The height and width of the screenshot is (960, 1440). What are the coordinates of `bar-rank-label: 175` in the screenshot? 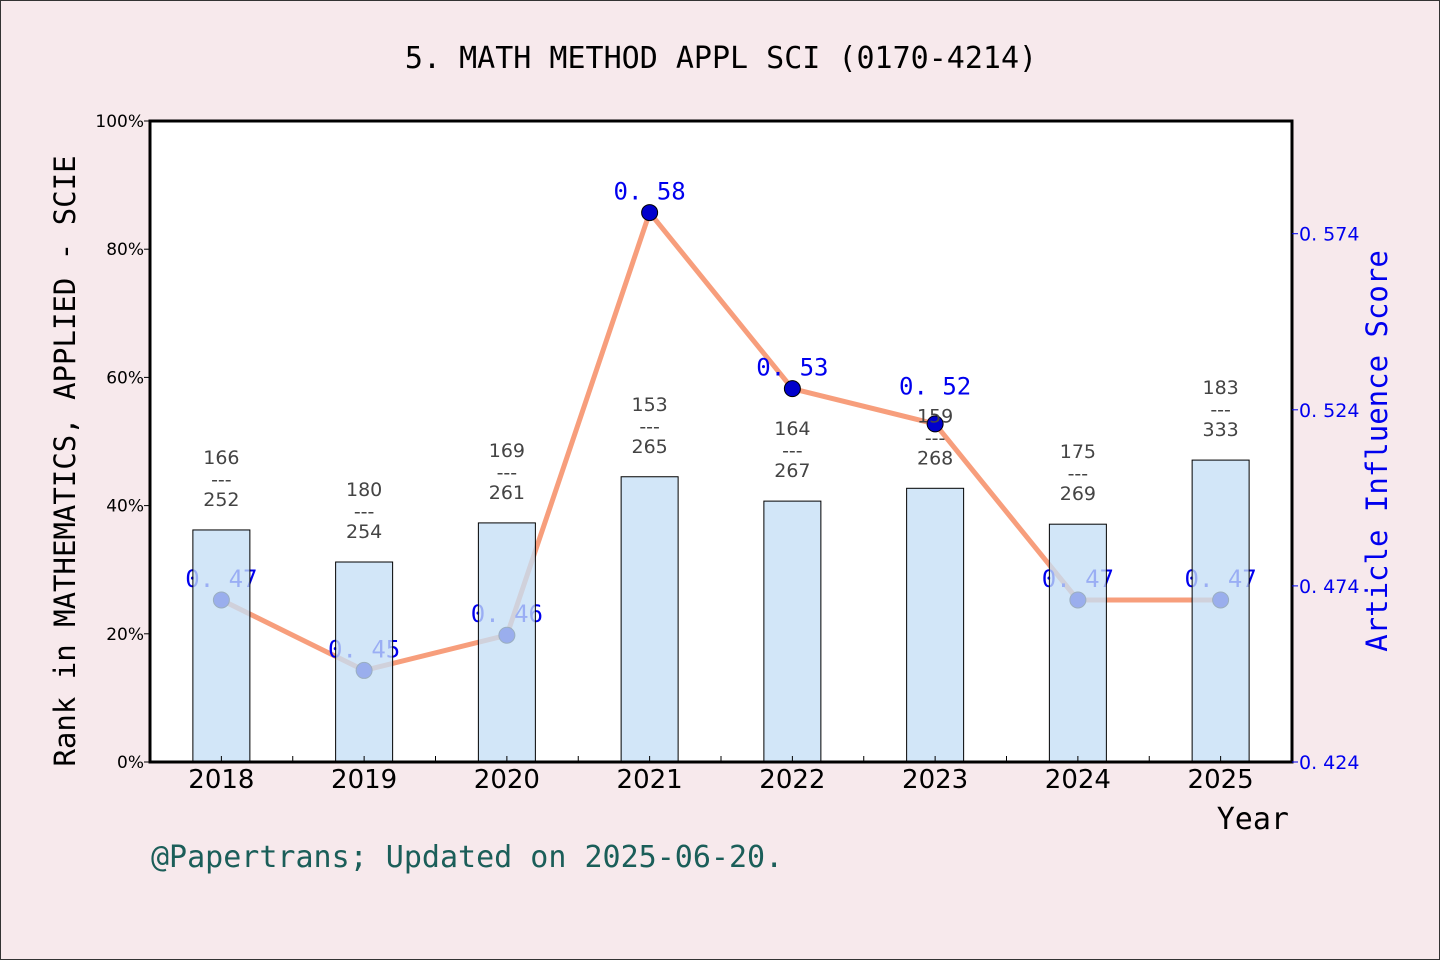 It's located at (1078, 452).